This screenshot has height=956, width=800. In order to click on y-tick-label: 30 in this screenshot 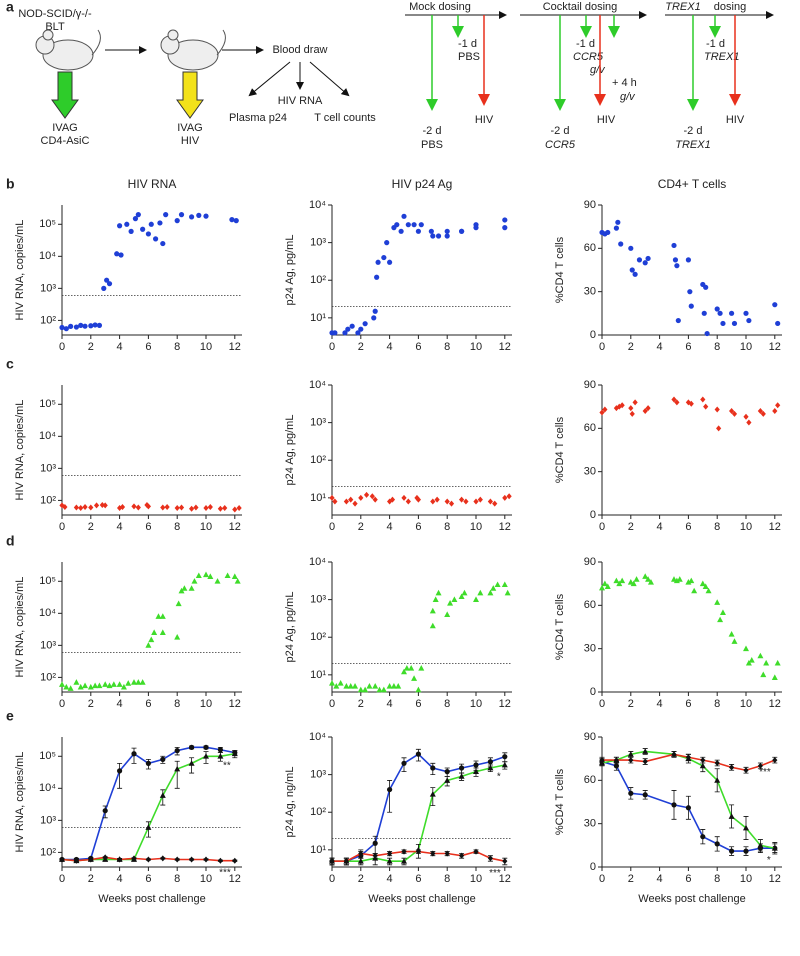, I will do `click(590, 649)`.